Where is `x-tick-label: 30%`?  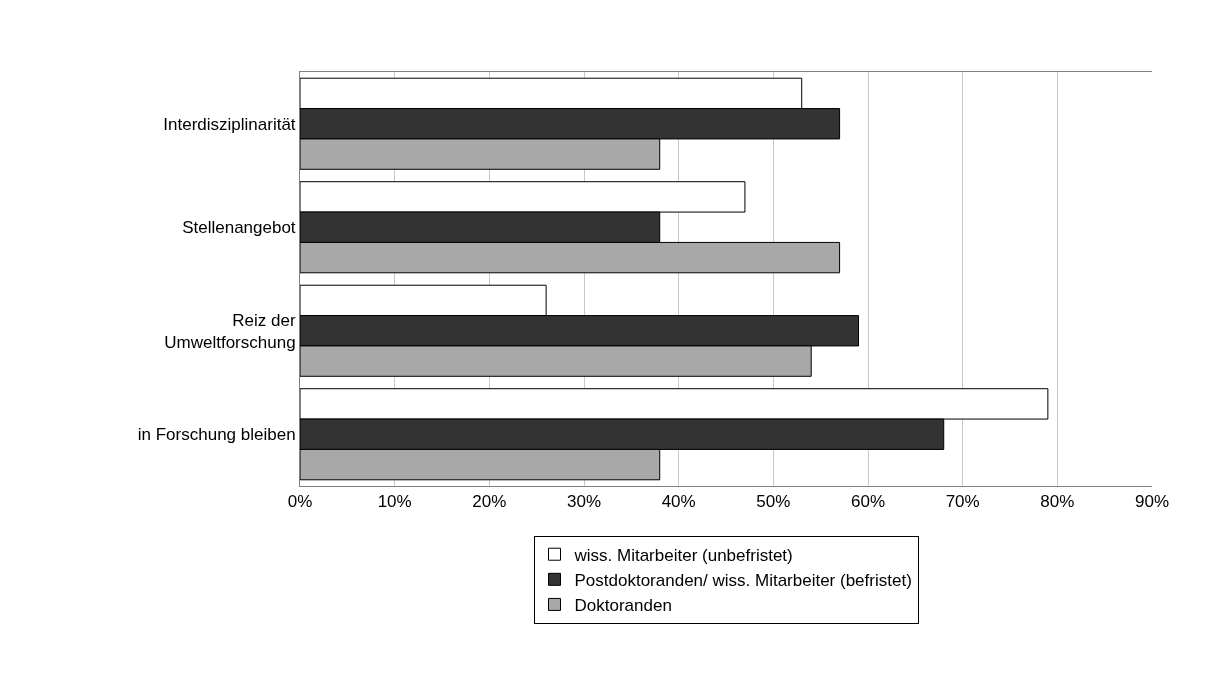
x-tick-label: 30% is located at coordinates (584, 502).